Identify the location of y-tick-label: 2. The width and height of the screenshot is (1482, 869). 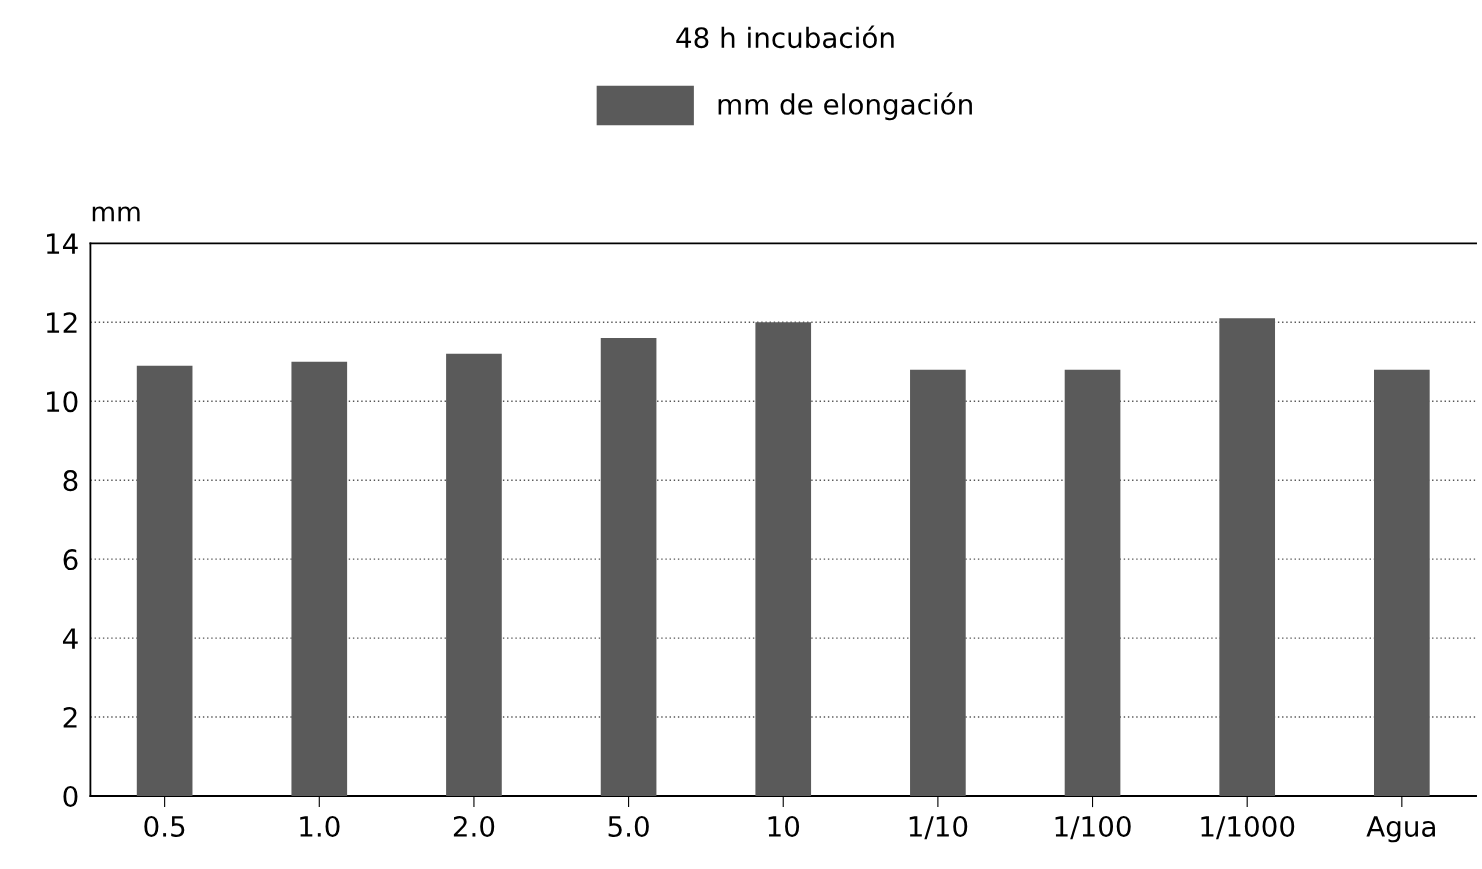
(70, 717).